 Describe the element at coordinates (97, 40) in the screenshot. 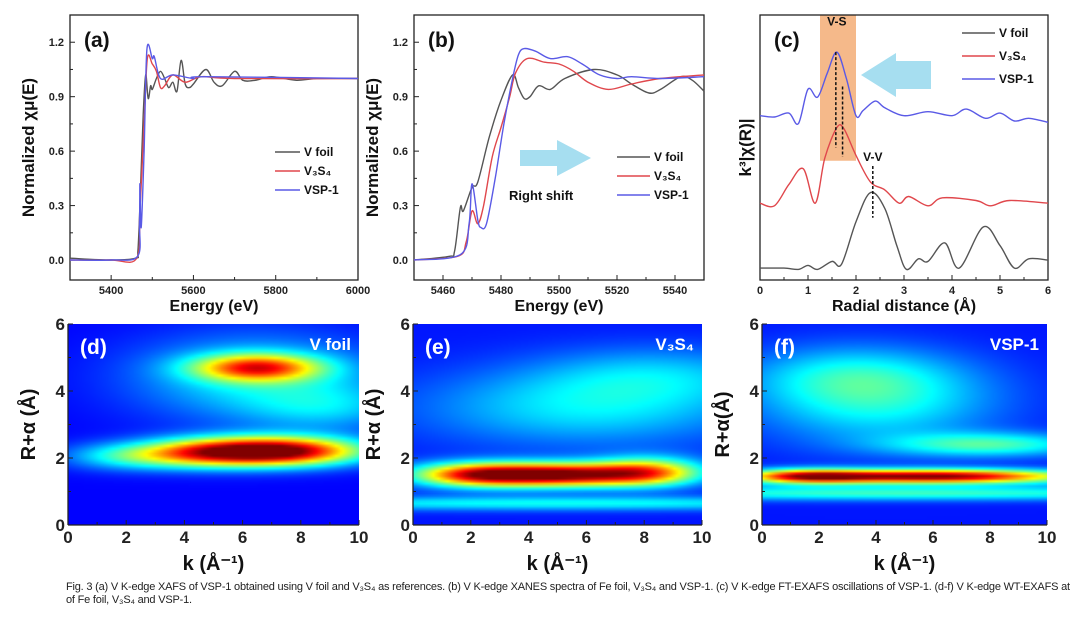

I see `panel-label: (a)` at that location.